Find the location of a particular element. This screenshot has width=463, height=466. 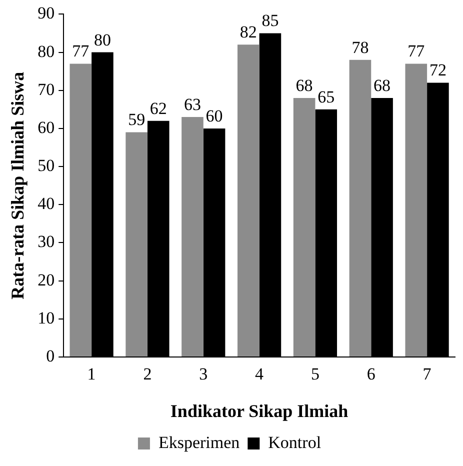

y-tick-label: 60 is located at coordinates (46, 127).